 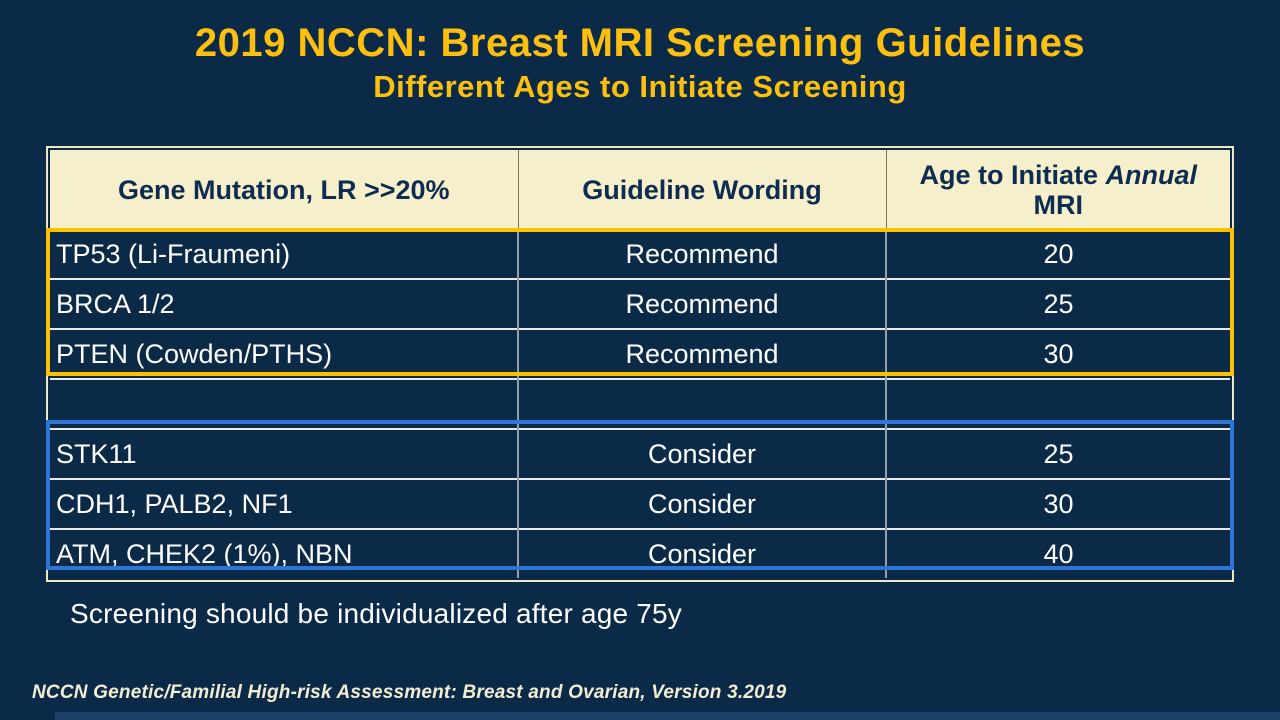 I want to click on table-row-brca: BRCA 1/2 Recommend 25, so click(x=640, y=303).